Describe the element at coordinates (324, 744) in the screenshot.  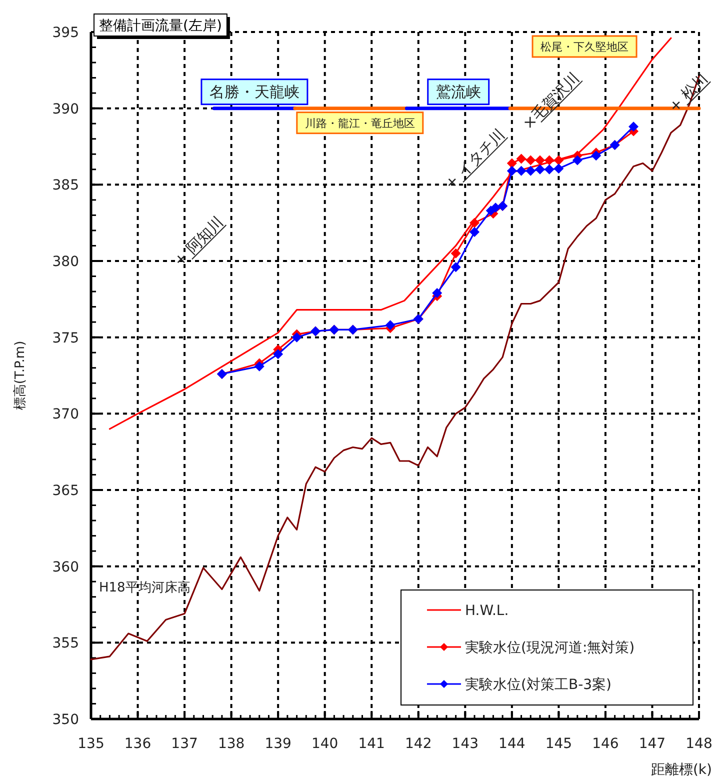
I see `x-tick-label: 140` at that location.